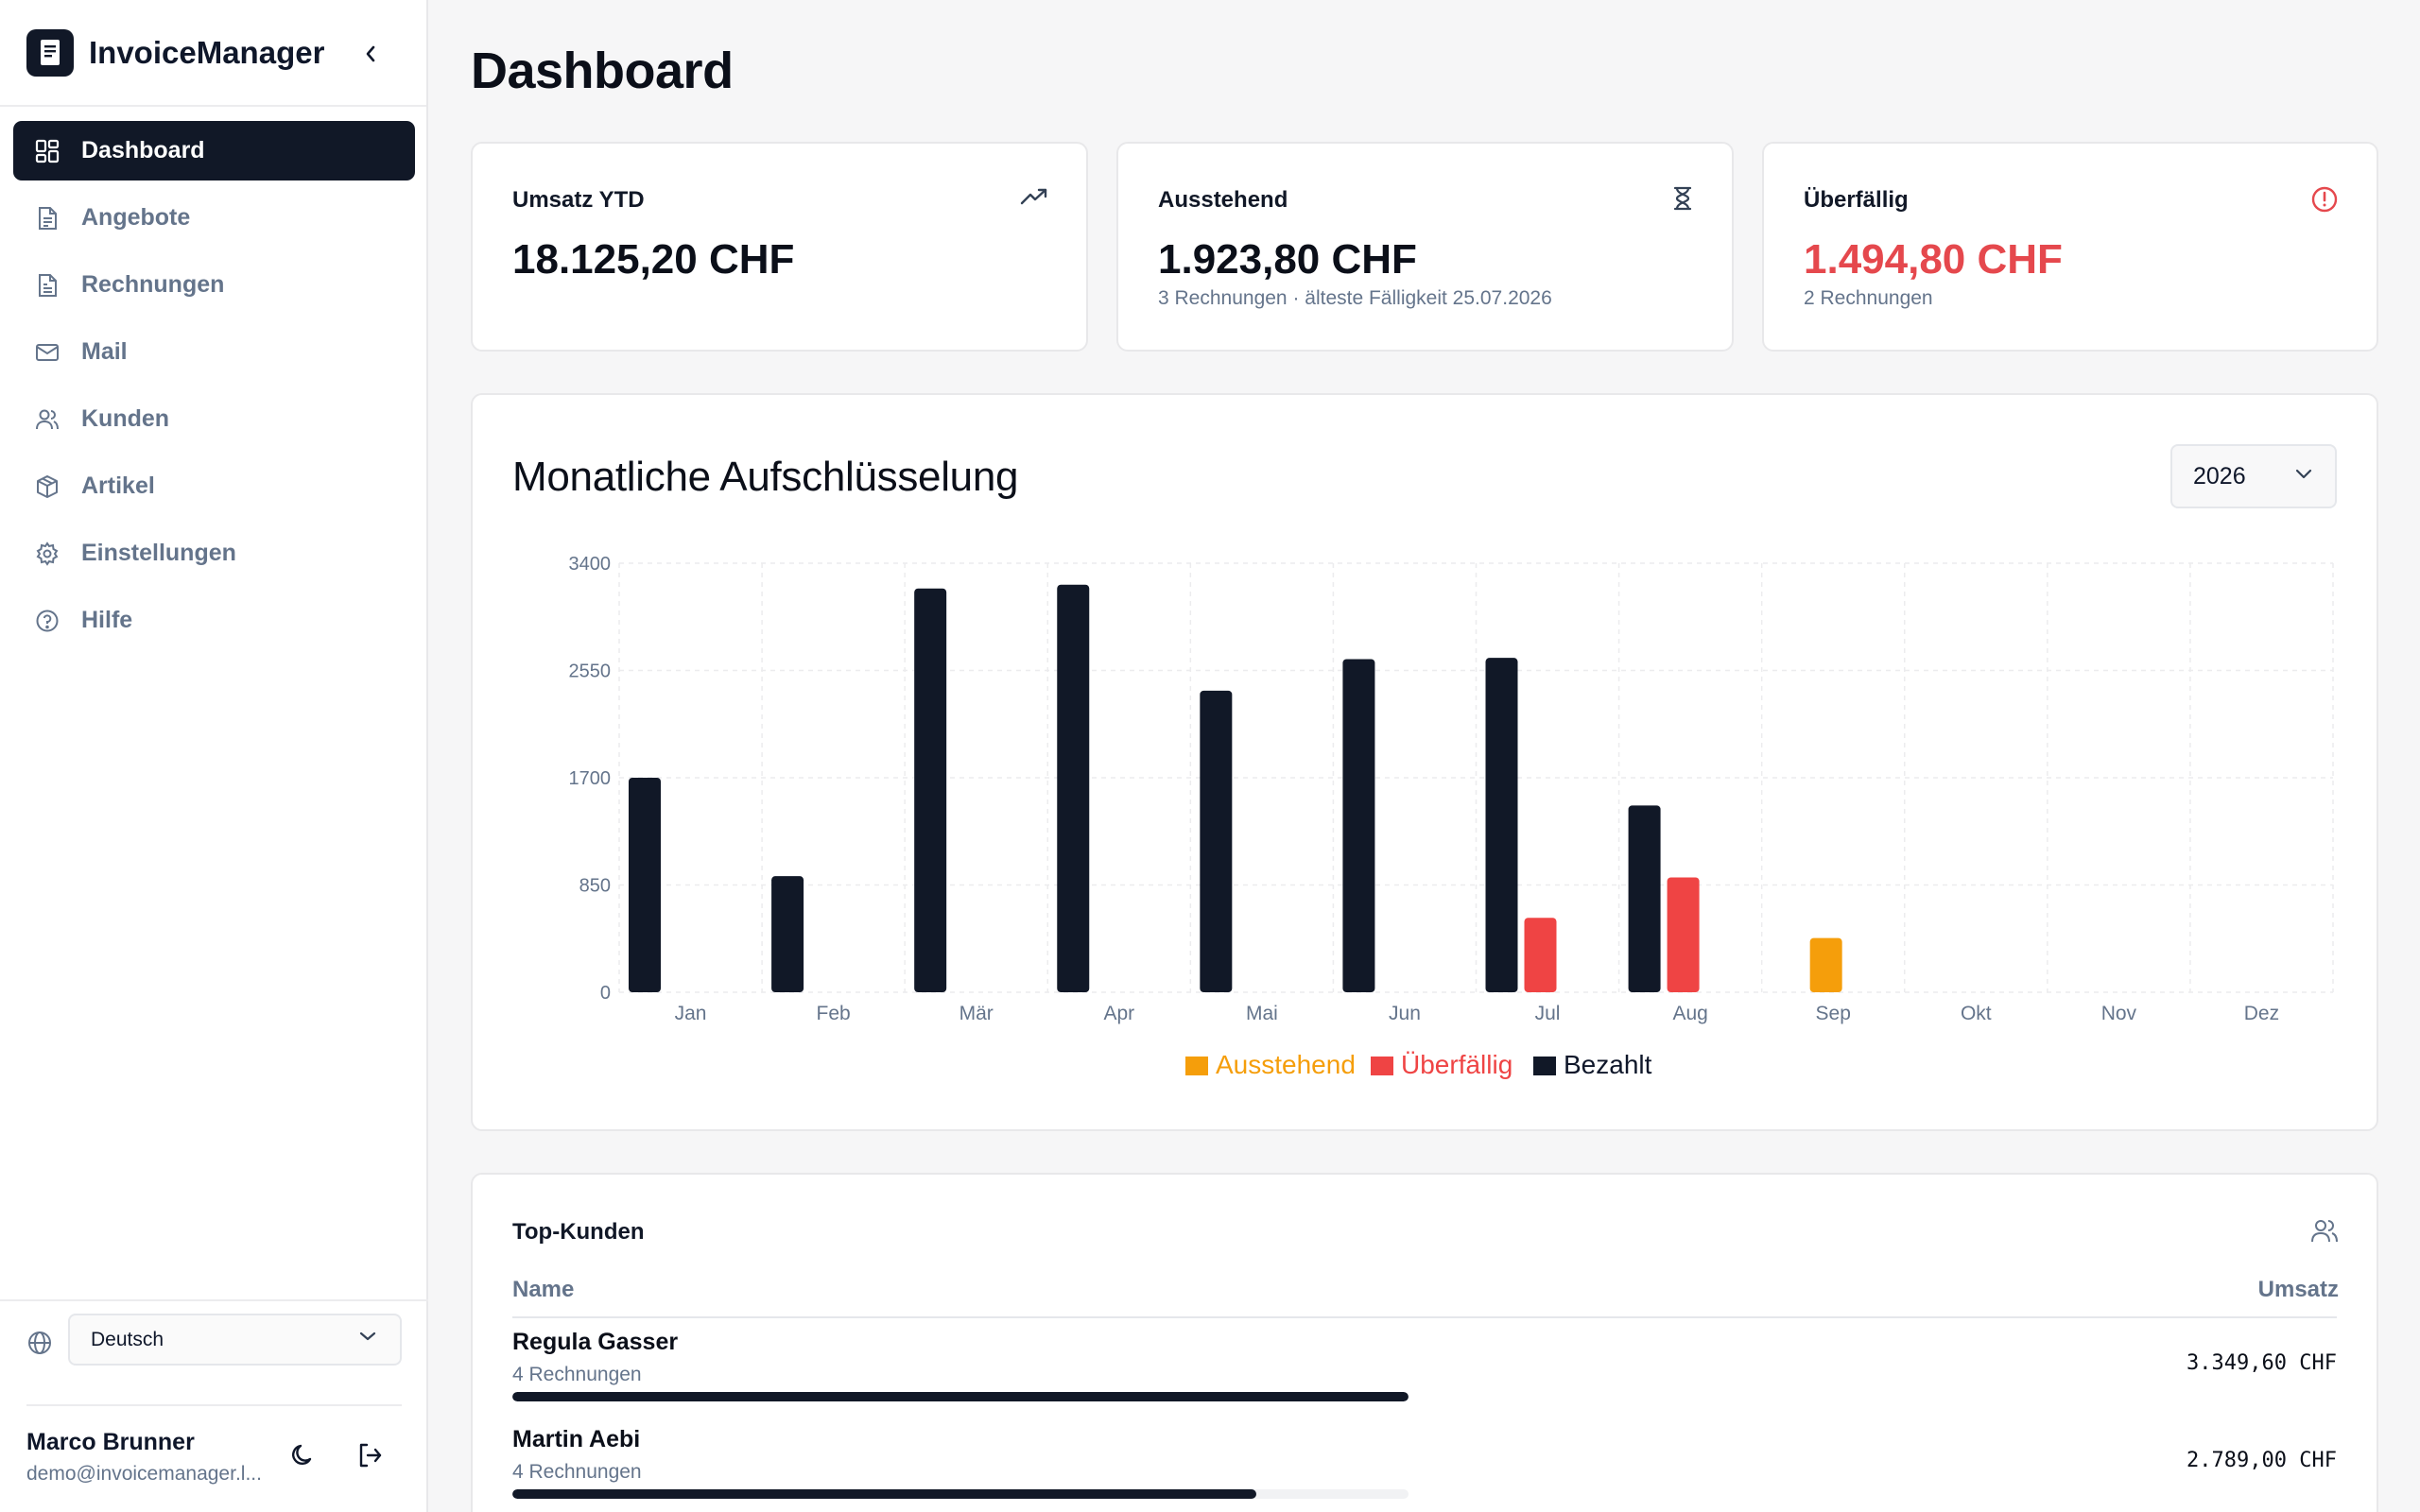 The image size is (2420, 1512). What do you see at coordinates (153, 284) in the screenshot?
I see `sidebar-item-label: Rechnungen` at bounding box center [153, 284].